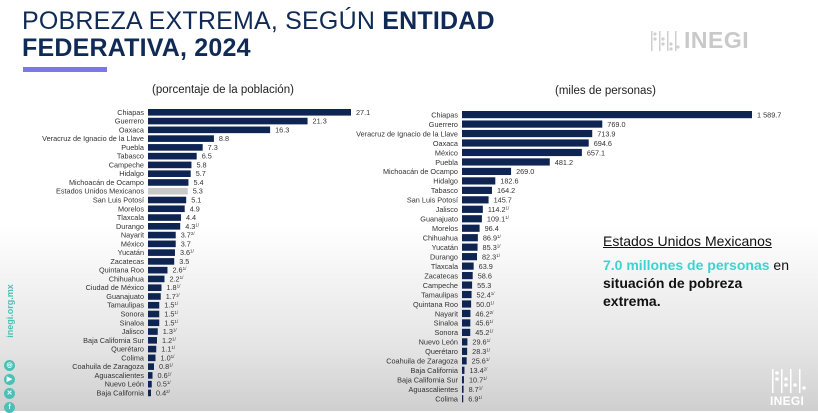  What do you see at coordinates (9, 407) in the screenshot?
I see `facebook-icon: f` at bounding box center [9, 407].